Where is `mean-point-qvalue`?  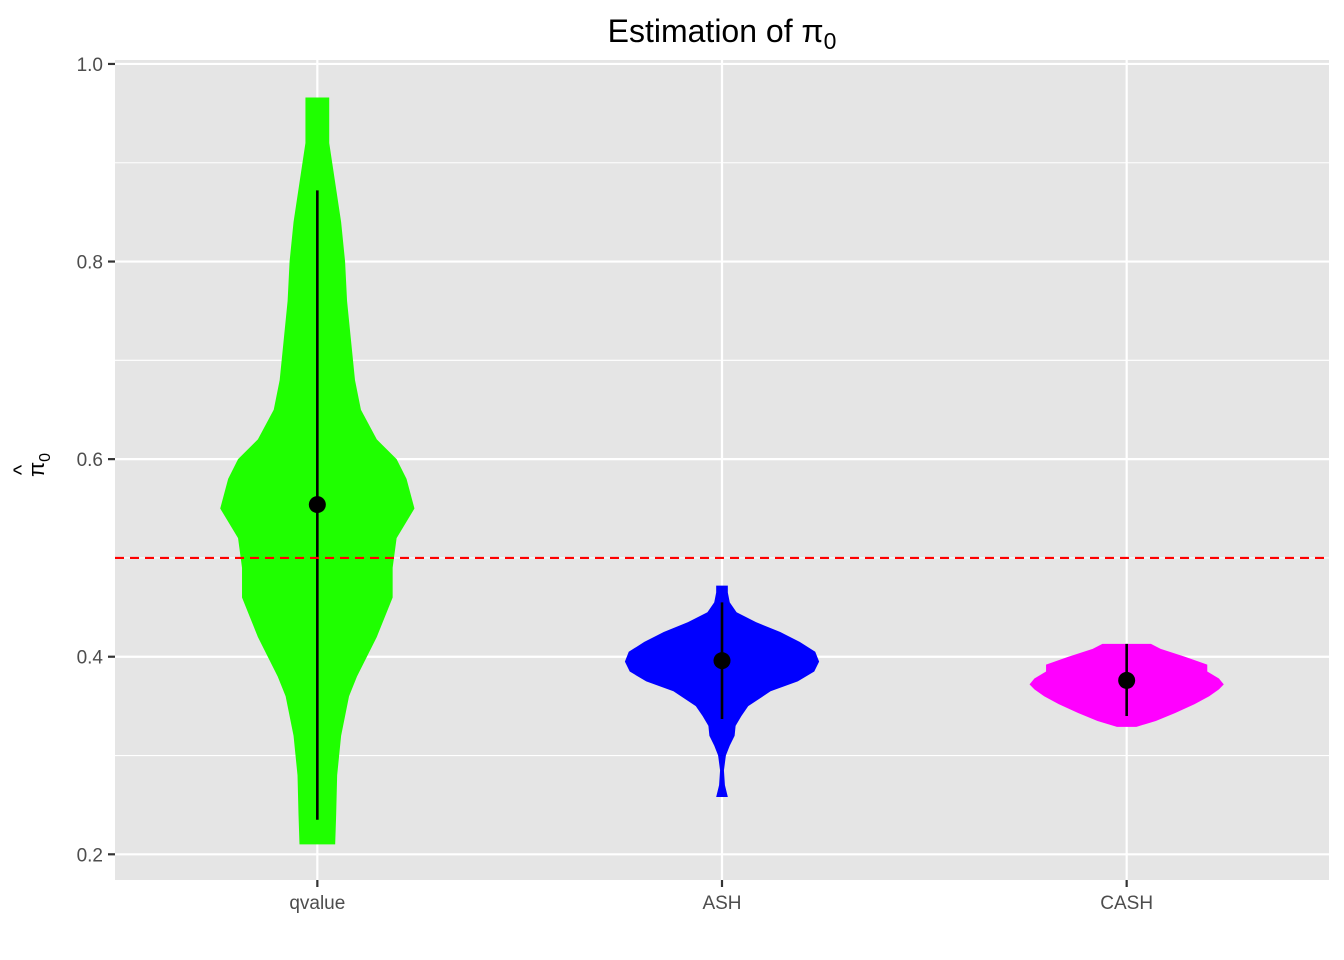 mean-point-qvalue is located at coordinates (317, 505).